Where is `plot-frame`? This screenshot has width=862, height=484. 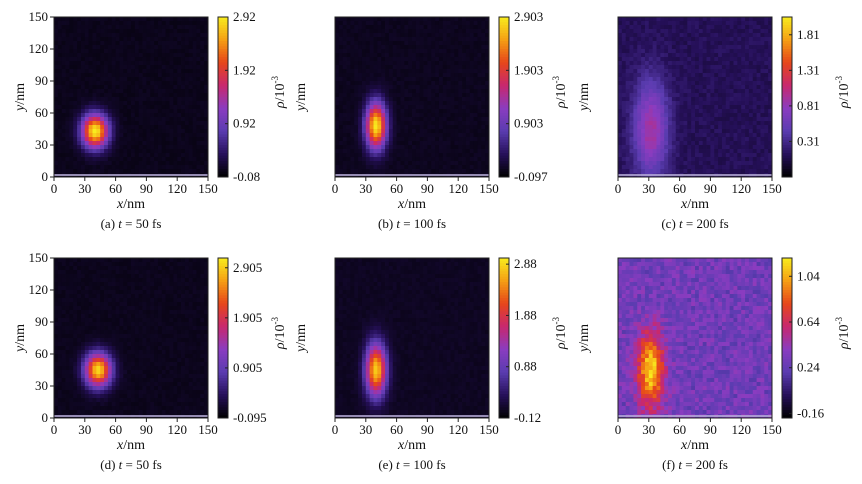
plot-frame is located at coordinates (131, 97).